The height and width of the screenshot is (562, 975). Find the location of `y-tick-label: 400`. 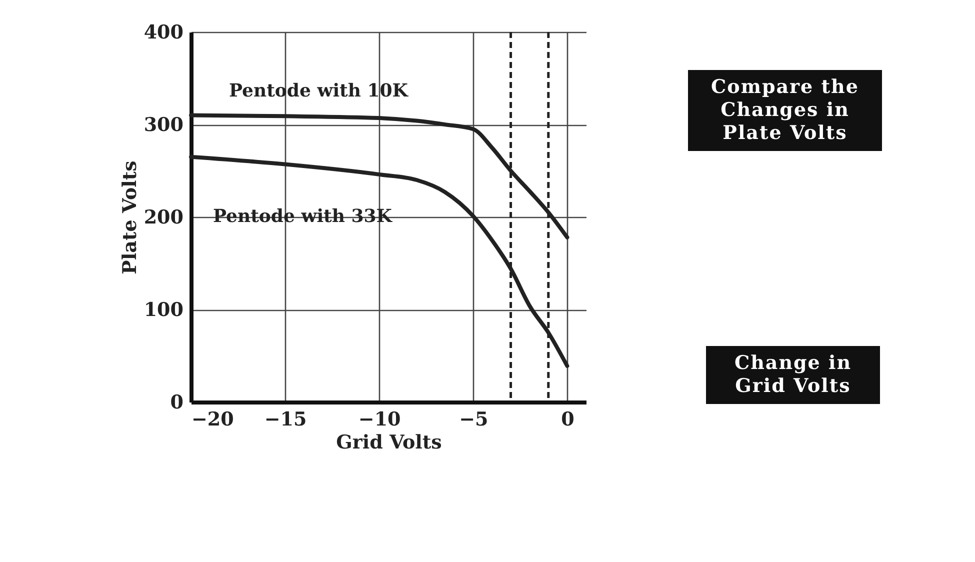

y-tick-label: 400 is located at coordinates (164, 33).